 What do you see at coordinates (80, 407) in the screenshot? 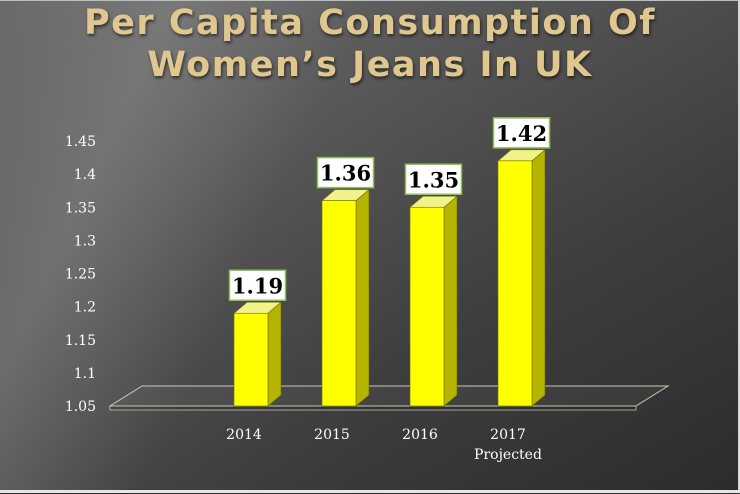
I see `y-tick-label: 1.05` at bounding box center [80, 407].